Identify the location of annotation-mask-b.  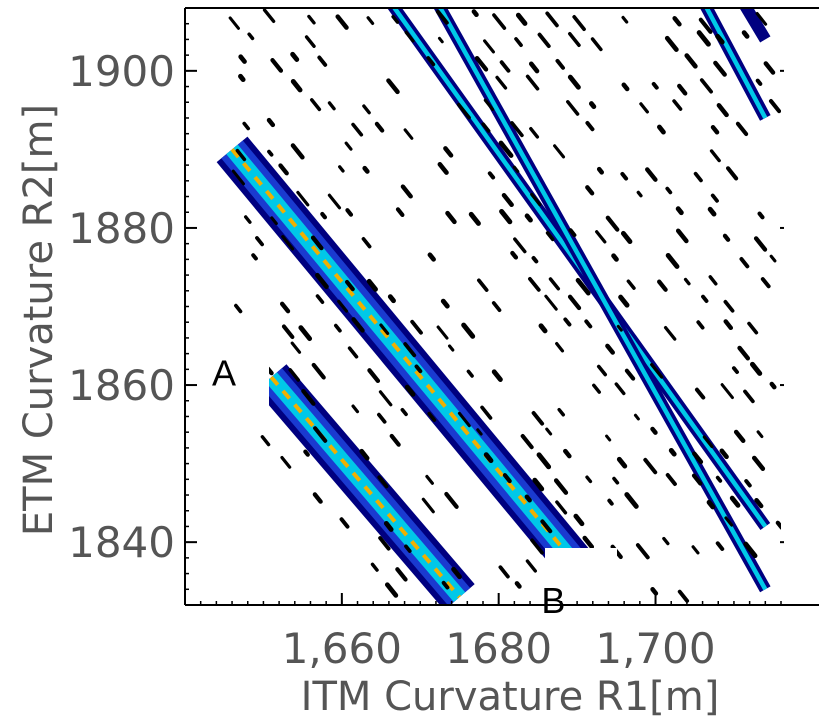
(581, 578).